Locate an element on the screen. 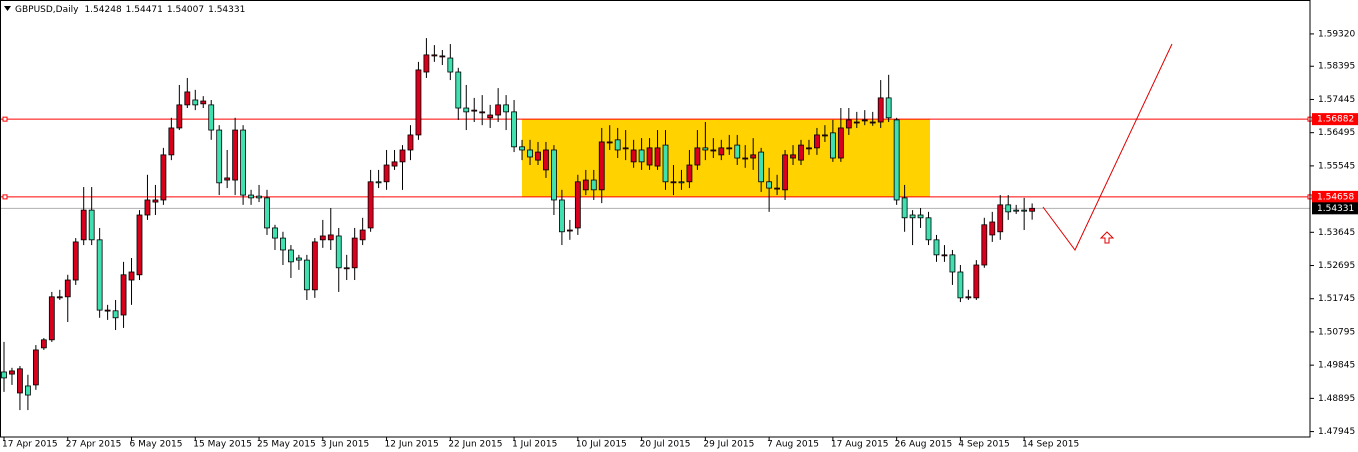 The height and width of the screenshot is (452, 1358). x-tick-label: 26 Aug 2015 is located at coordinates (924, 445).